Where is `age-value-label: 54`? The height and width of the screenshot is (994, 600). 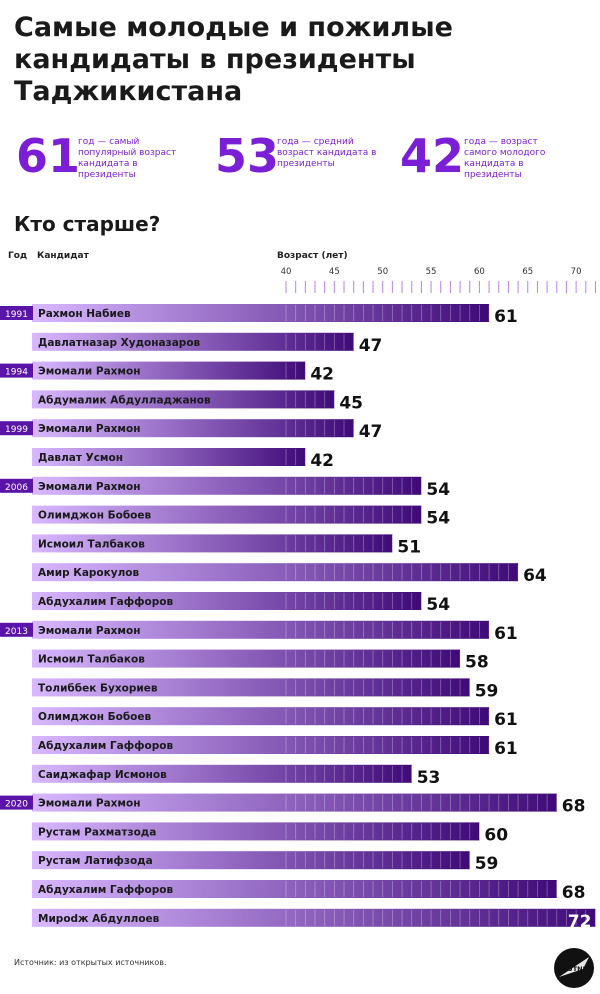
age-value-label: 54 is located at coordinates (438, 605).